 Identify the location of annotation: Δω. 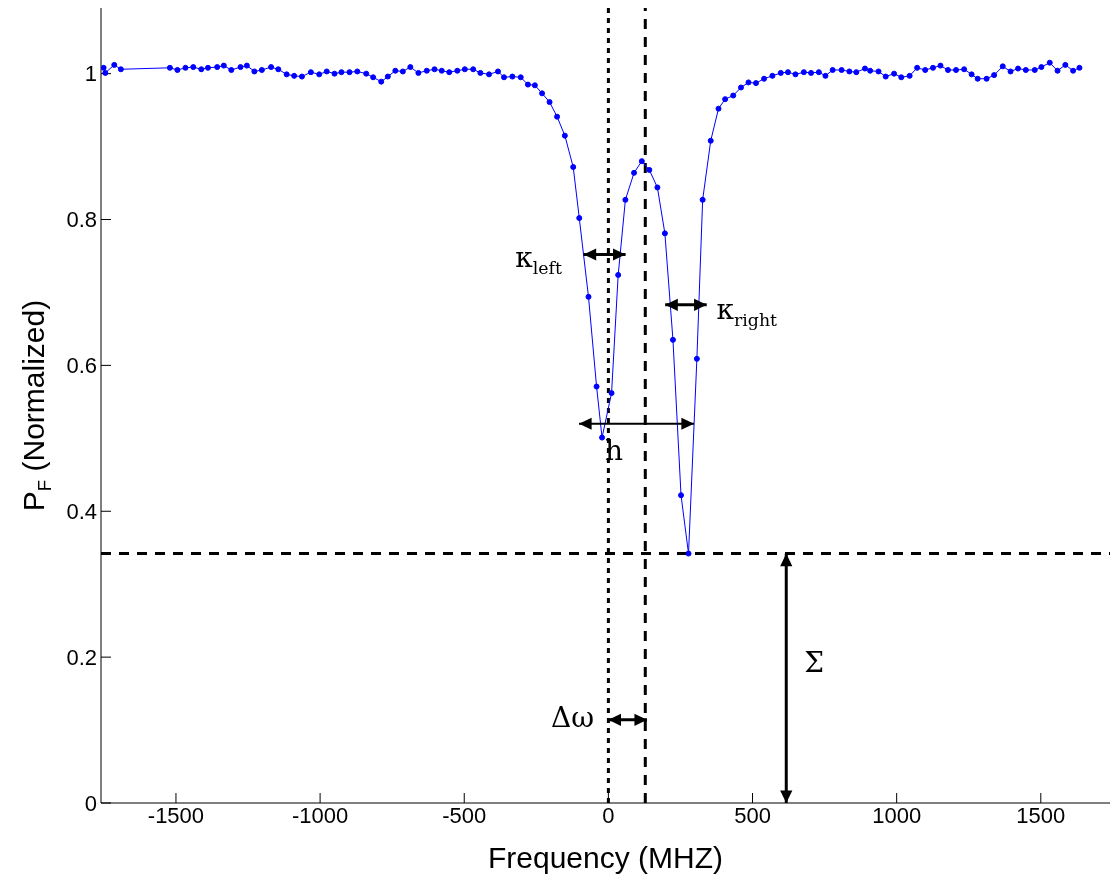
(573, 717).